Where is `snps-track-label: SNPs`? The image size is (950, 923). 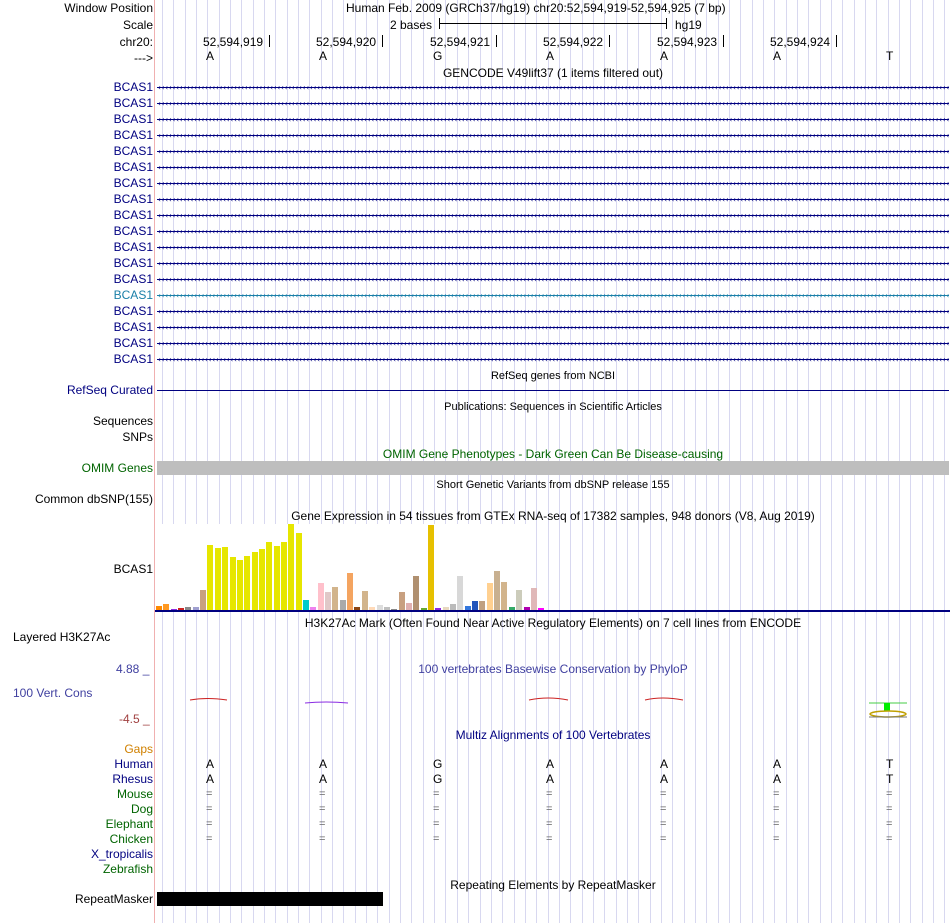 snps-track-label: SNPs is located at coordinates (137, 437).